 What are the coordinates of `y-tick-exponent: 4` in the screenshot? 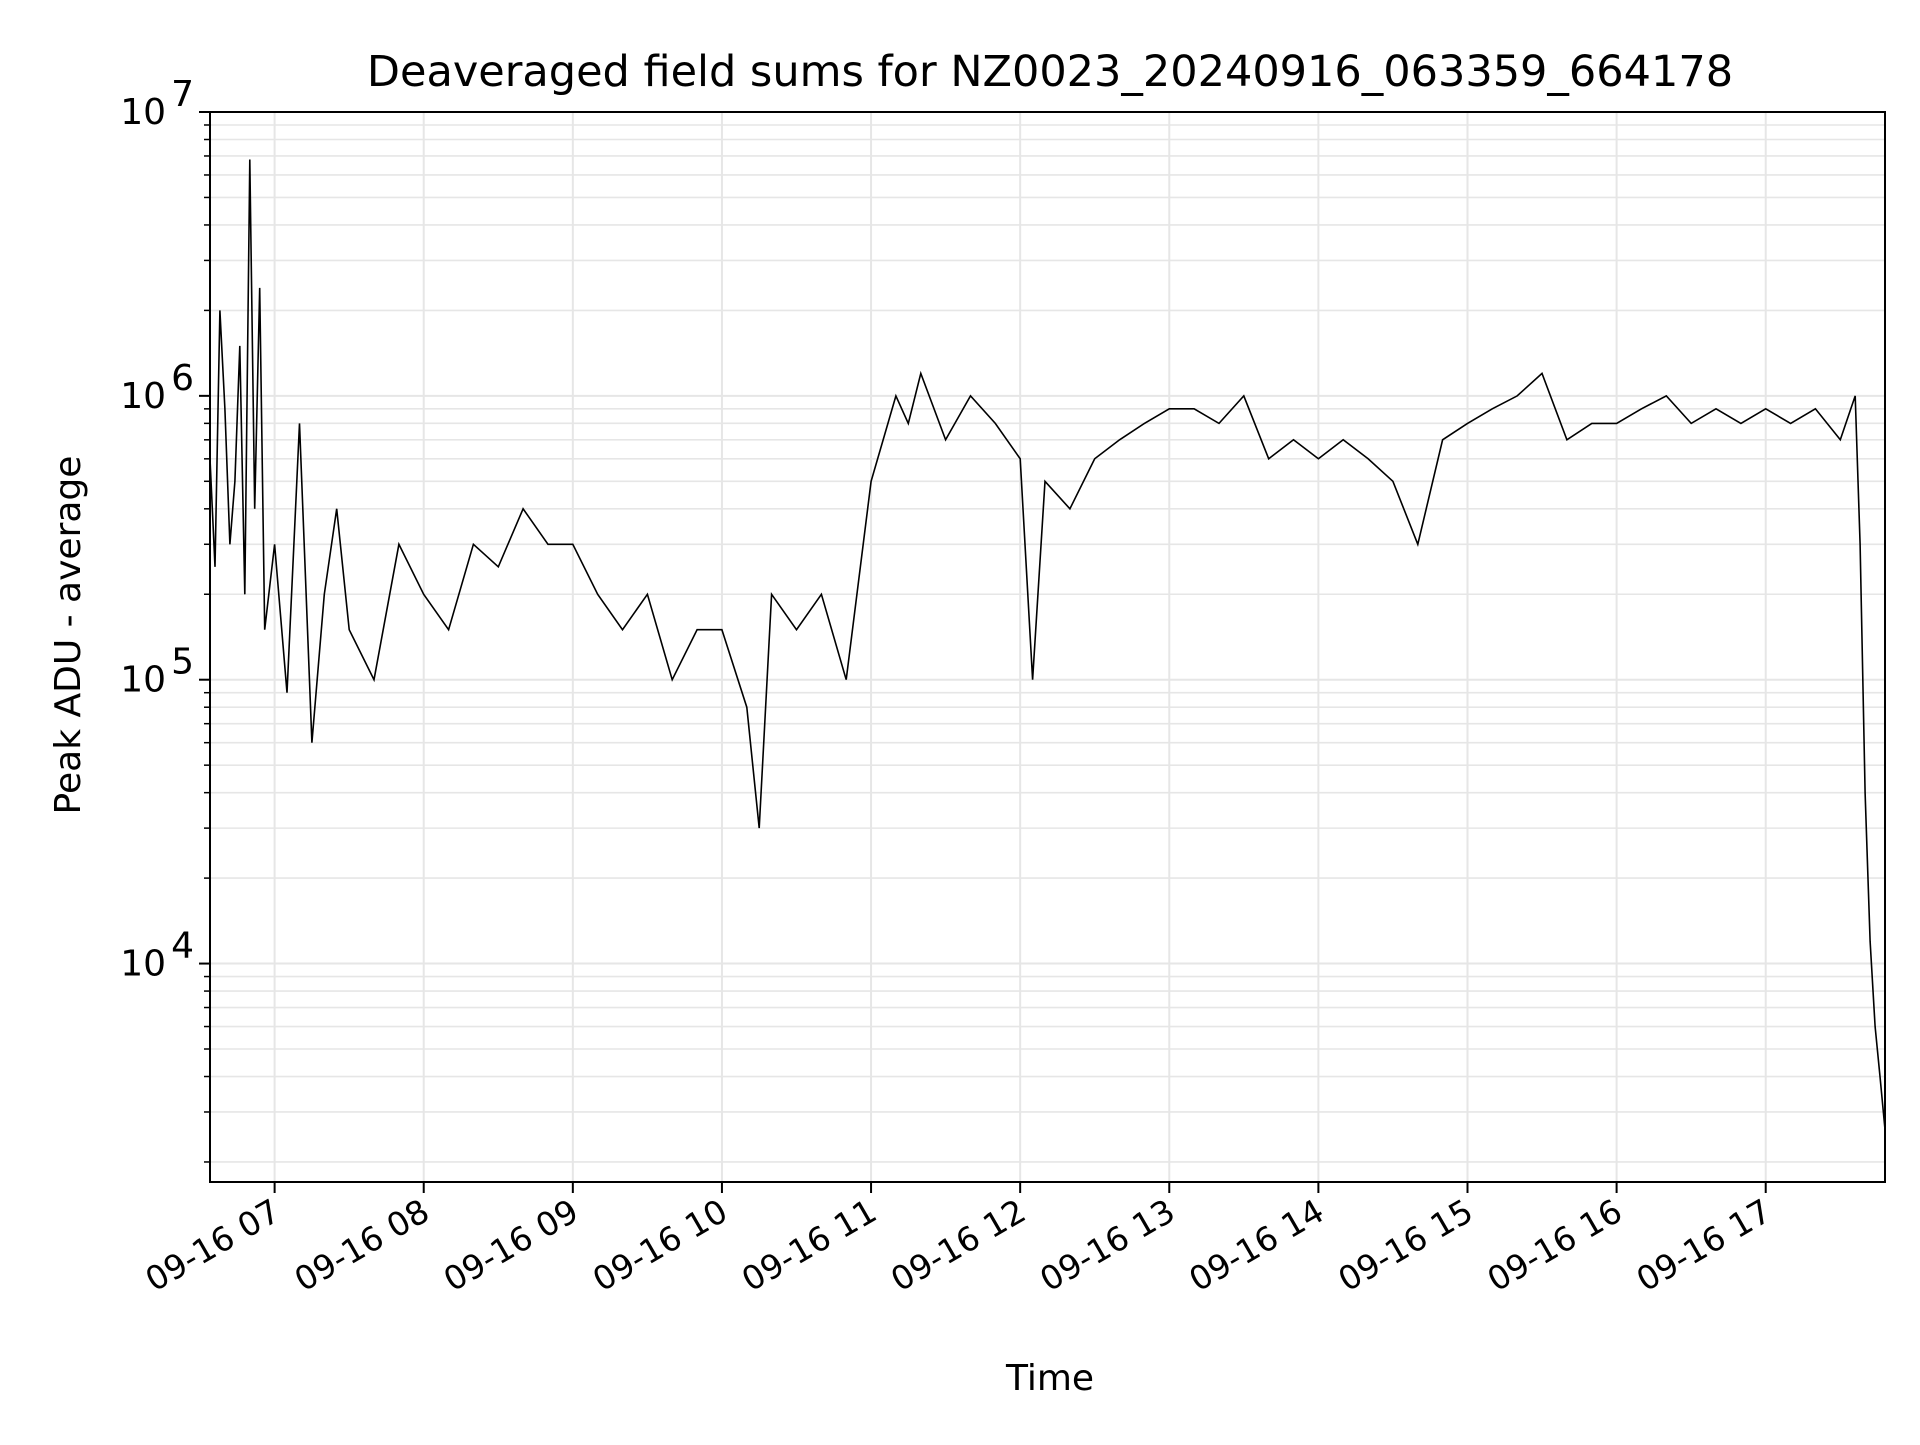 It's located at (182, 946).